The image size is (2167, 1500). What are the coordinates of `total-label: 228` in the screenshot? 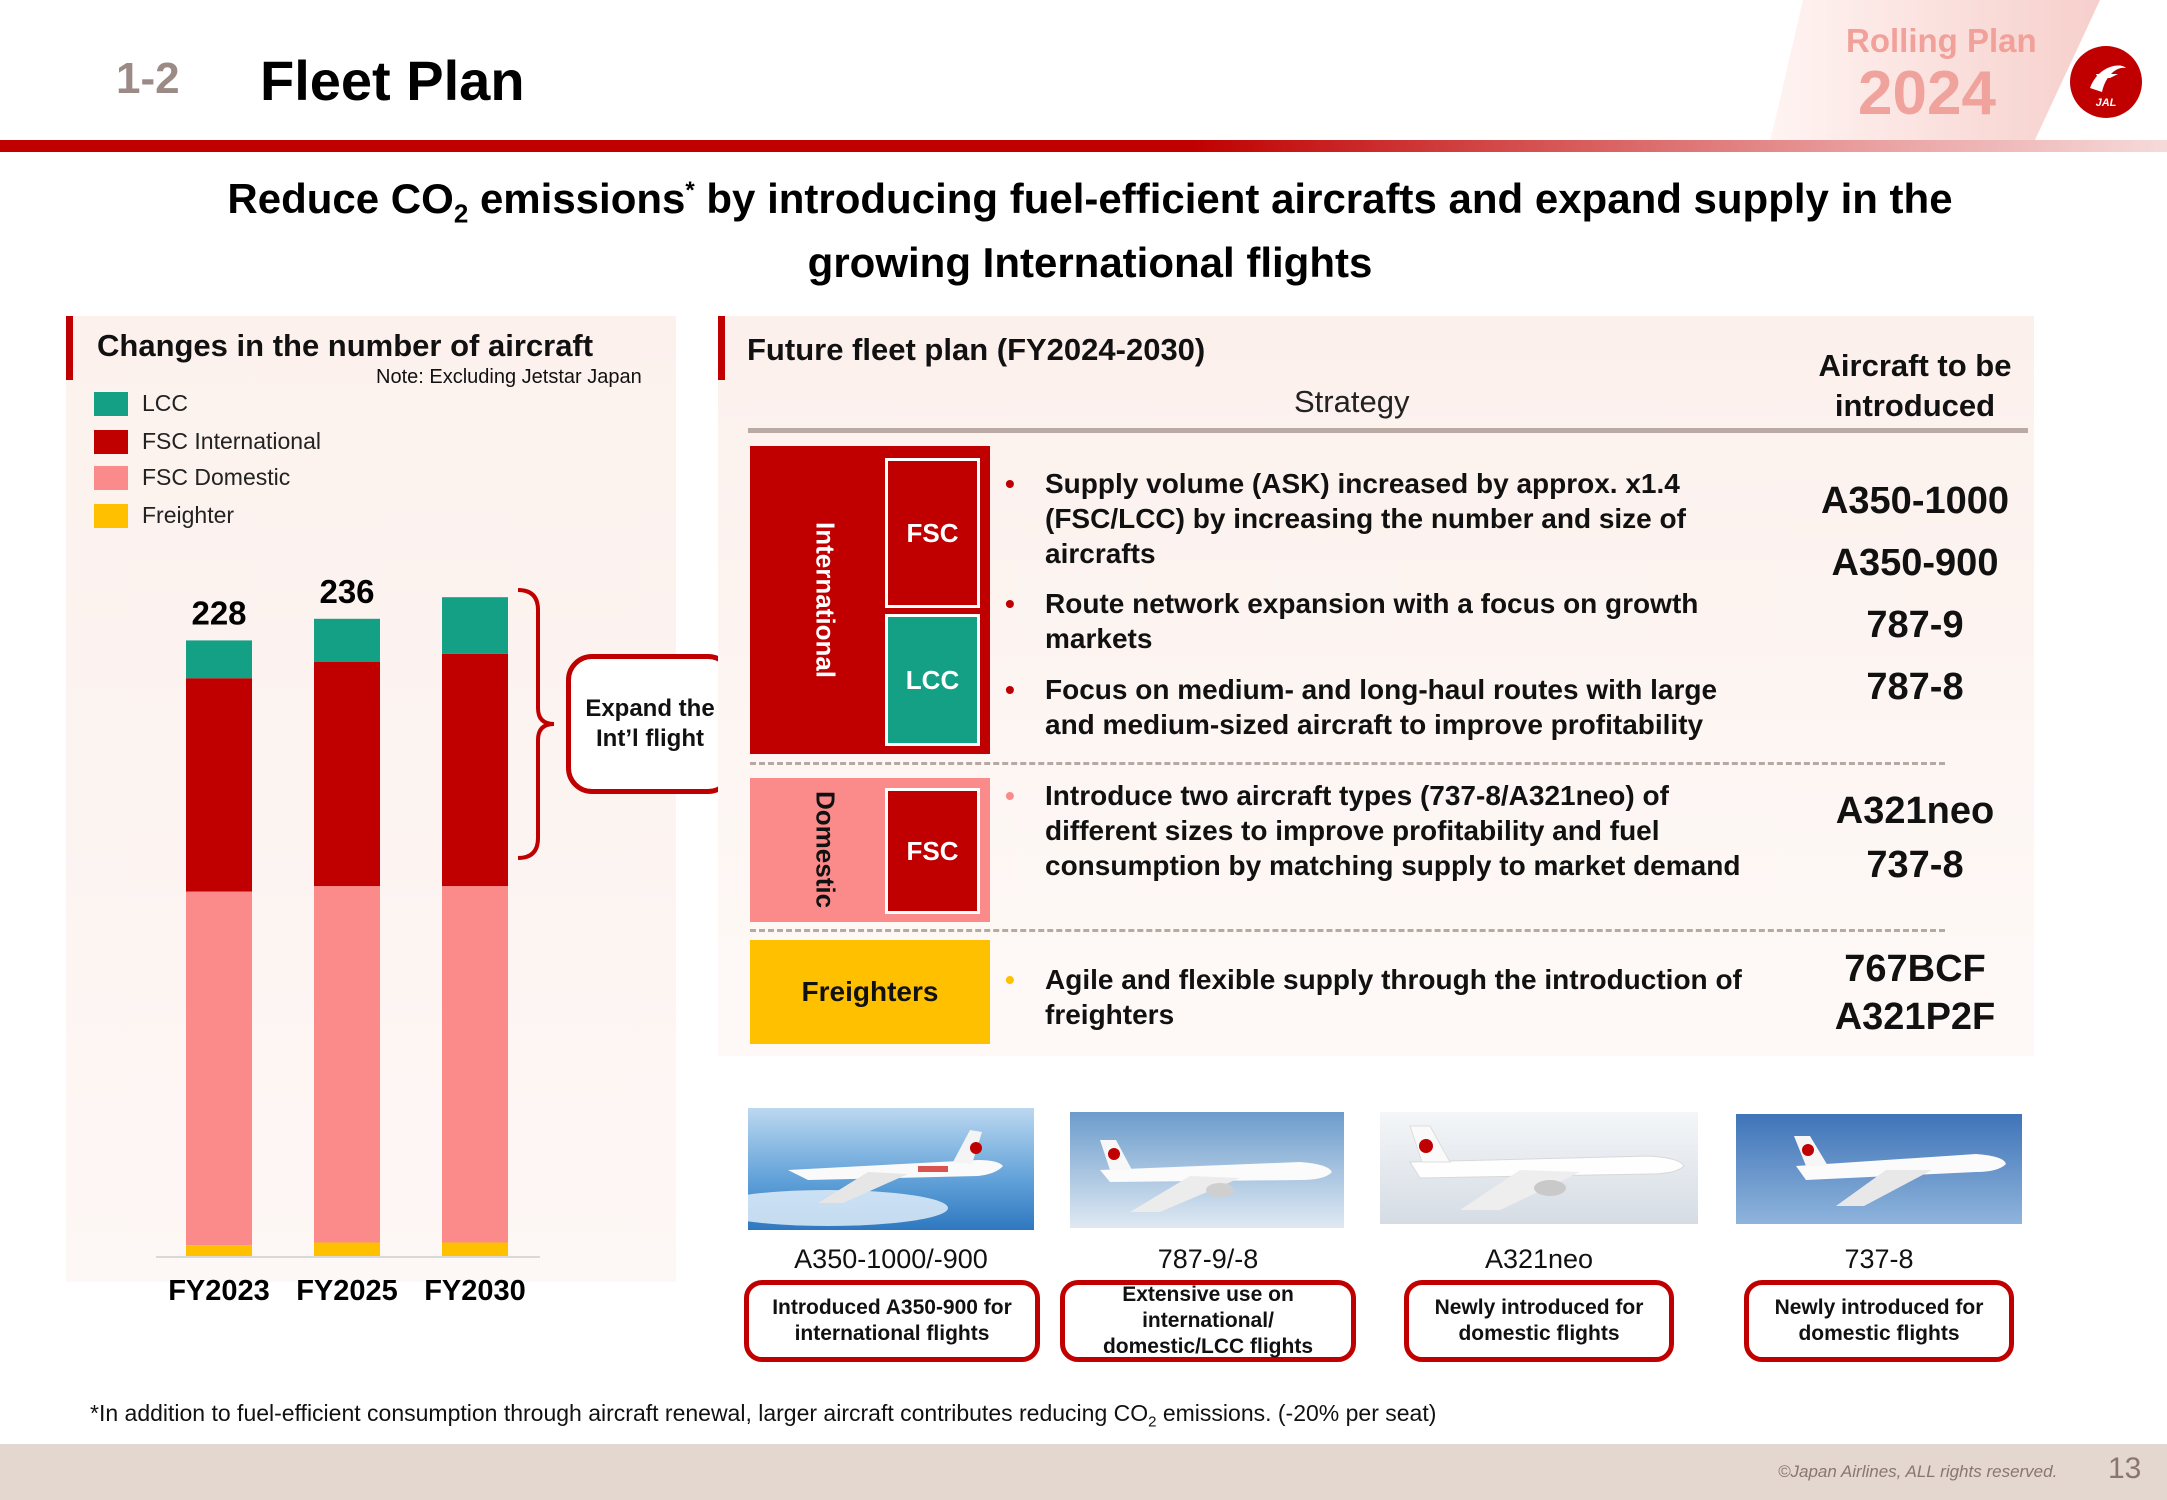 It's located at (218, 612).